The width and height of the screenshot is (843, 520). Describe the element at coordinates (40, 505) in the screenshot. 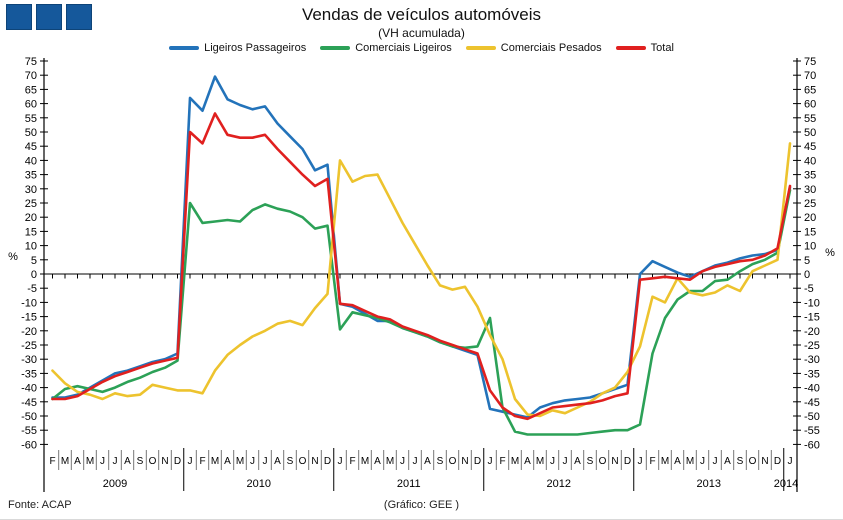

I see `source-label: Fonte: ACAP` at that location.